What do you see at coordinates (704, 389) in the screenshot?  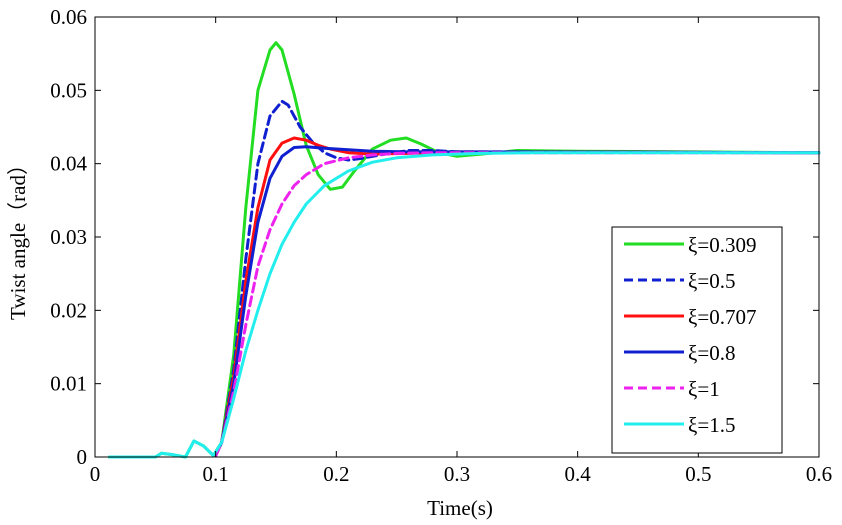 I see `legend-label: ξ=1` at bounding box center [704, 389].